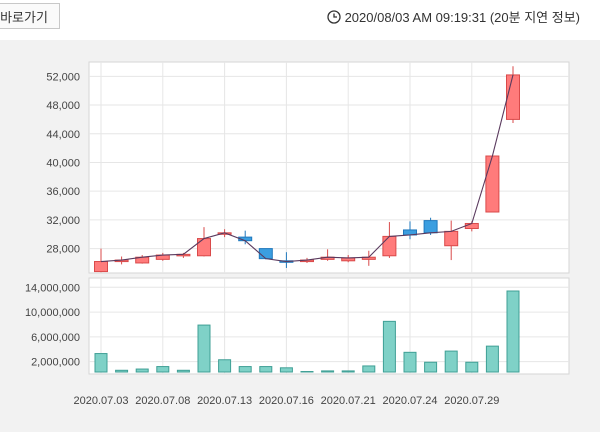 The width and height of the screenshot is (600, 432). I want to click on price-ytick-label: 52,000, so click(63, 77).